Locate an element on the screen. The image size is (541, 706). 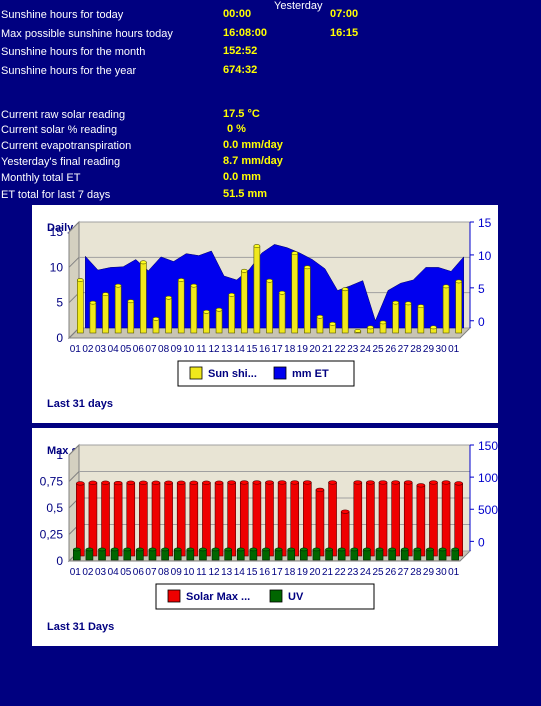
y2-tick-label: 5 is located at coordinates (481, 289).